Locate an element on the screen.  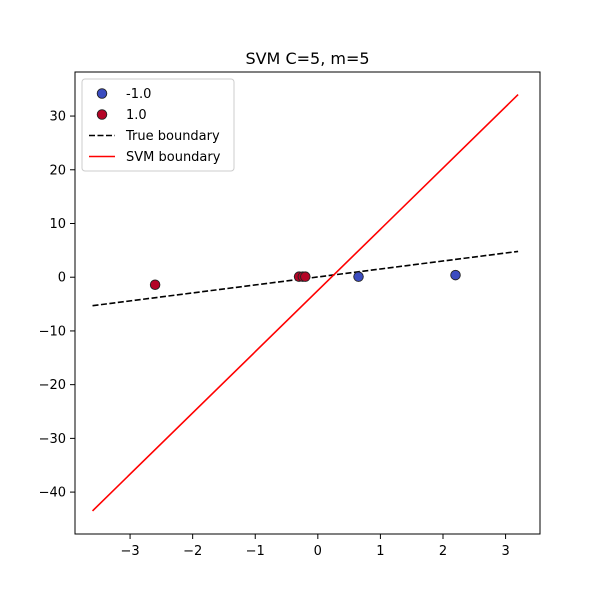
legend-label: 1.0 is located at coordinates (136, 115).